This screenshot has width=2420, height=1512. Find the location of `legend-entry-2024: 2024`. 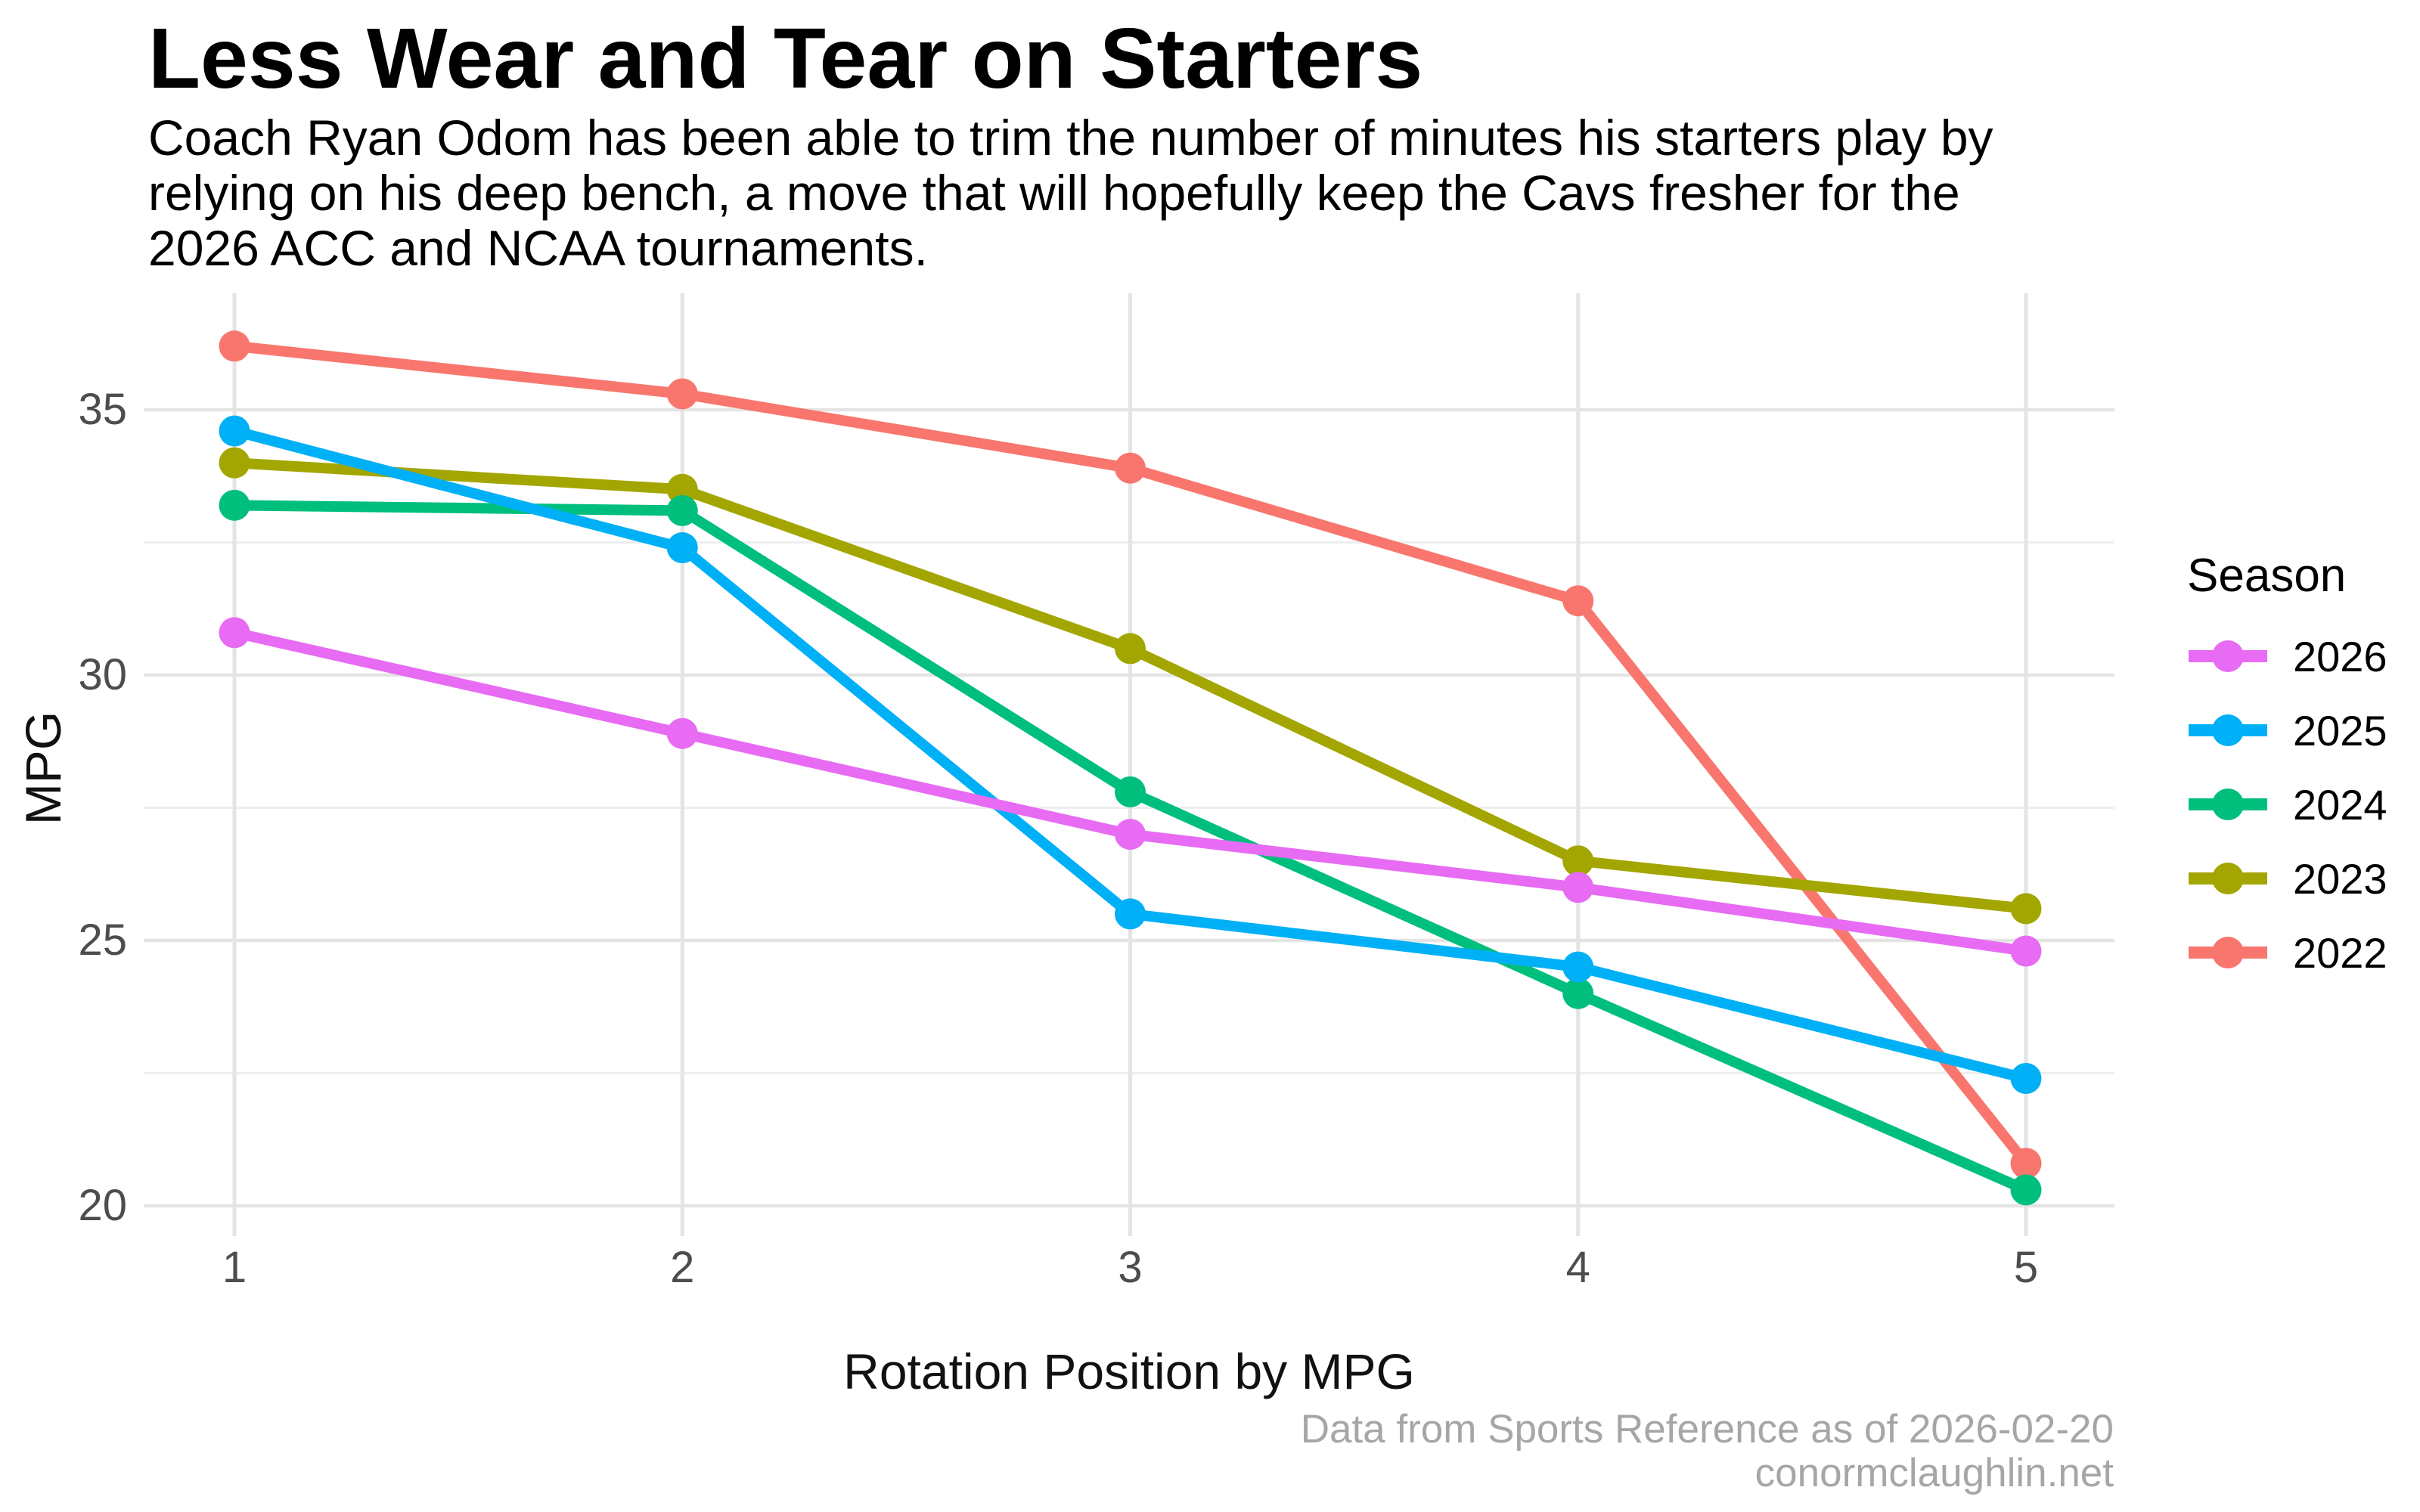

legend-entry-2024: 2024 is located at coordinates (2282, 804).